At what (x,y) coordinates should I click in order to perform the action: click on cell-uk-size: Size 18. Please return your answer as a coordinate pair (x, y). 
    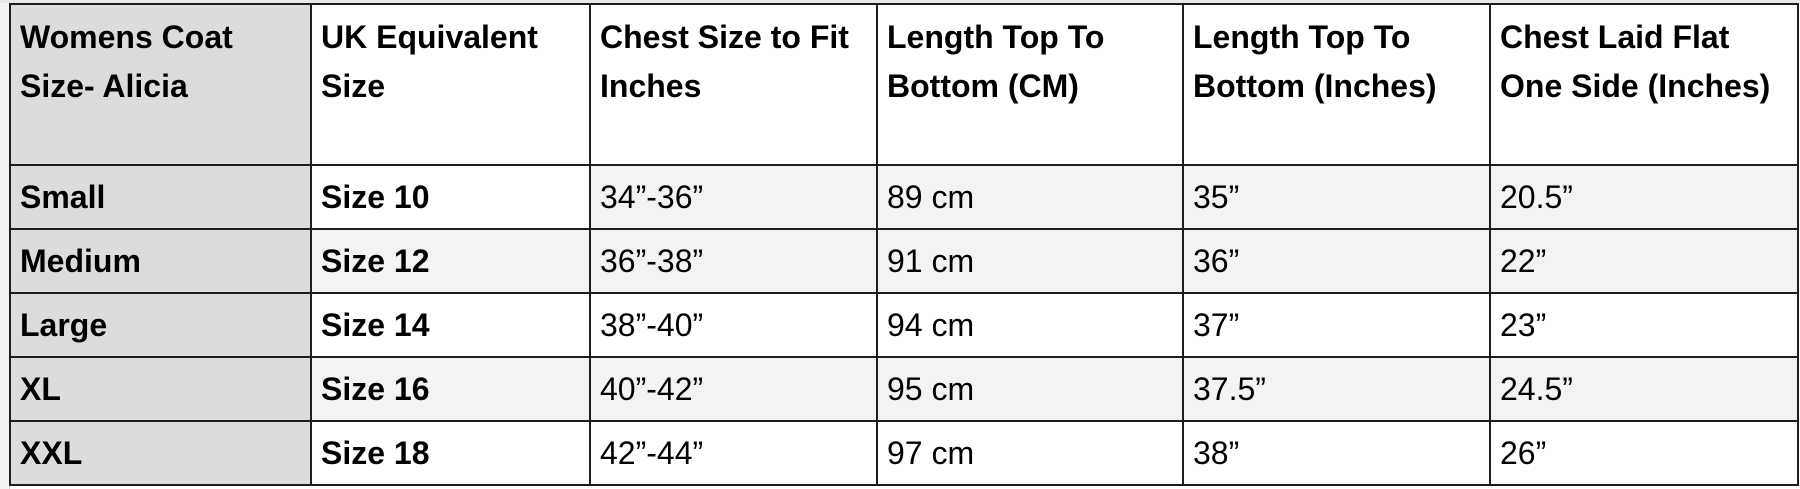
    Looking at the image, I should click on (450, 453).